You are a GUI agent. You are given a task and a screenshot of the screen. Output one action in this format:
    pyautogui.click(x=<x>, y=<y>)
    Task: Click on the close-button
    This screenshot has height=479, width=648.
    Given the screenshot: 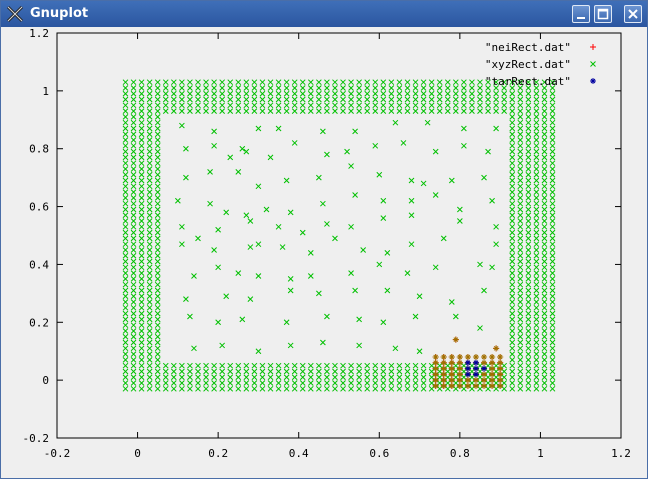 What is the action you would take?
    pyautogui.click(x=633, y=14)
    